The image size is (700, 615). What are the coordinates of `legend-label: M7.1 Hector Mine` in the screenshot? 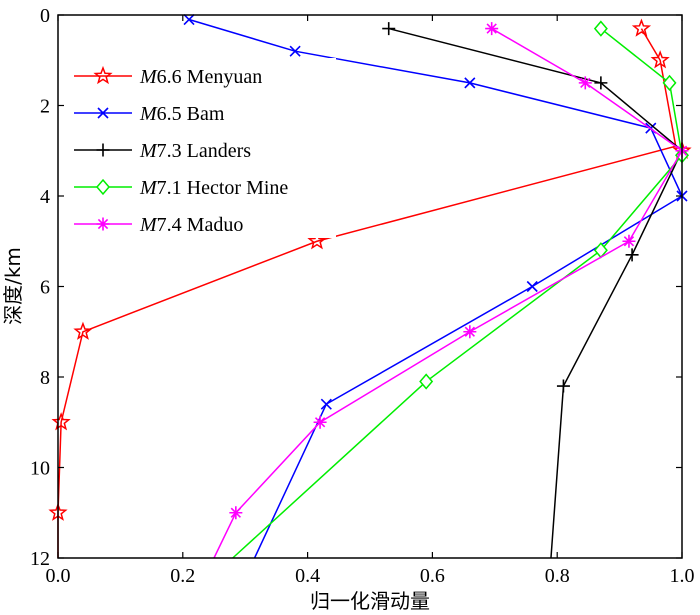 It's located at (213, 188).